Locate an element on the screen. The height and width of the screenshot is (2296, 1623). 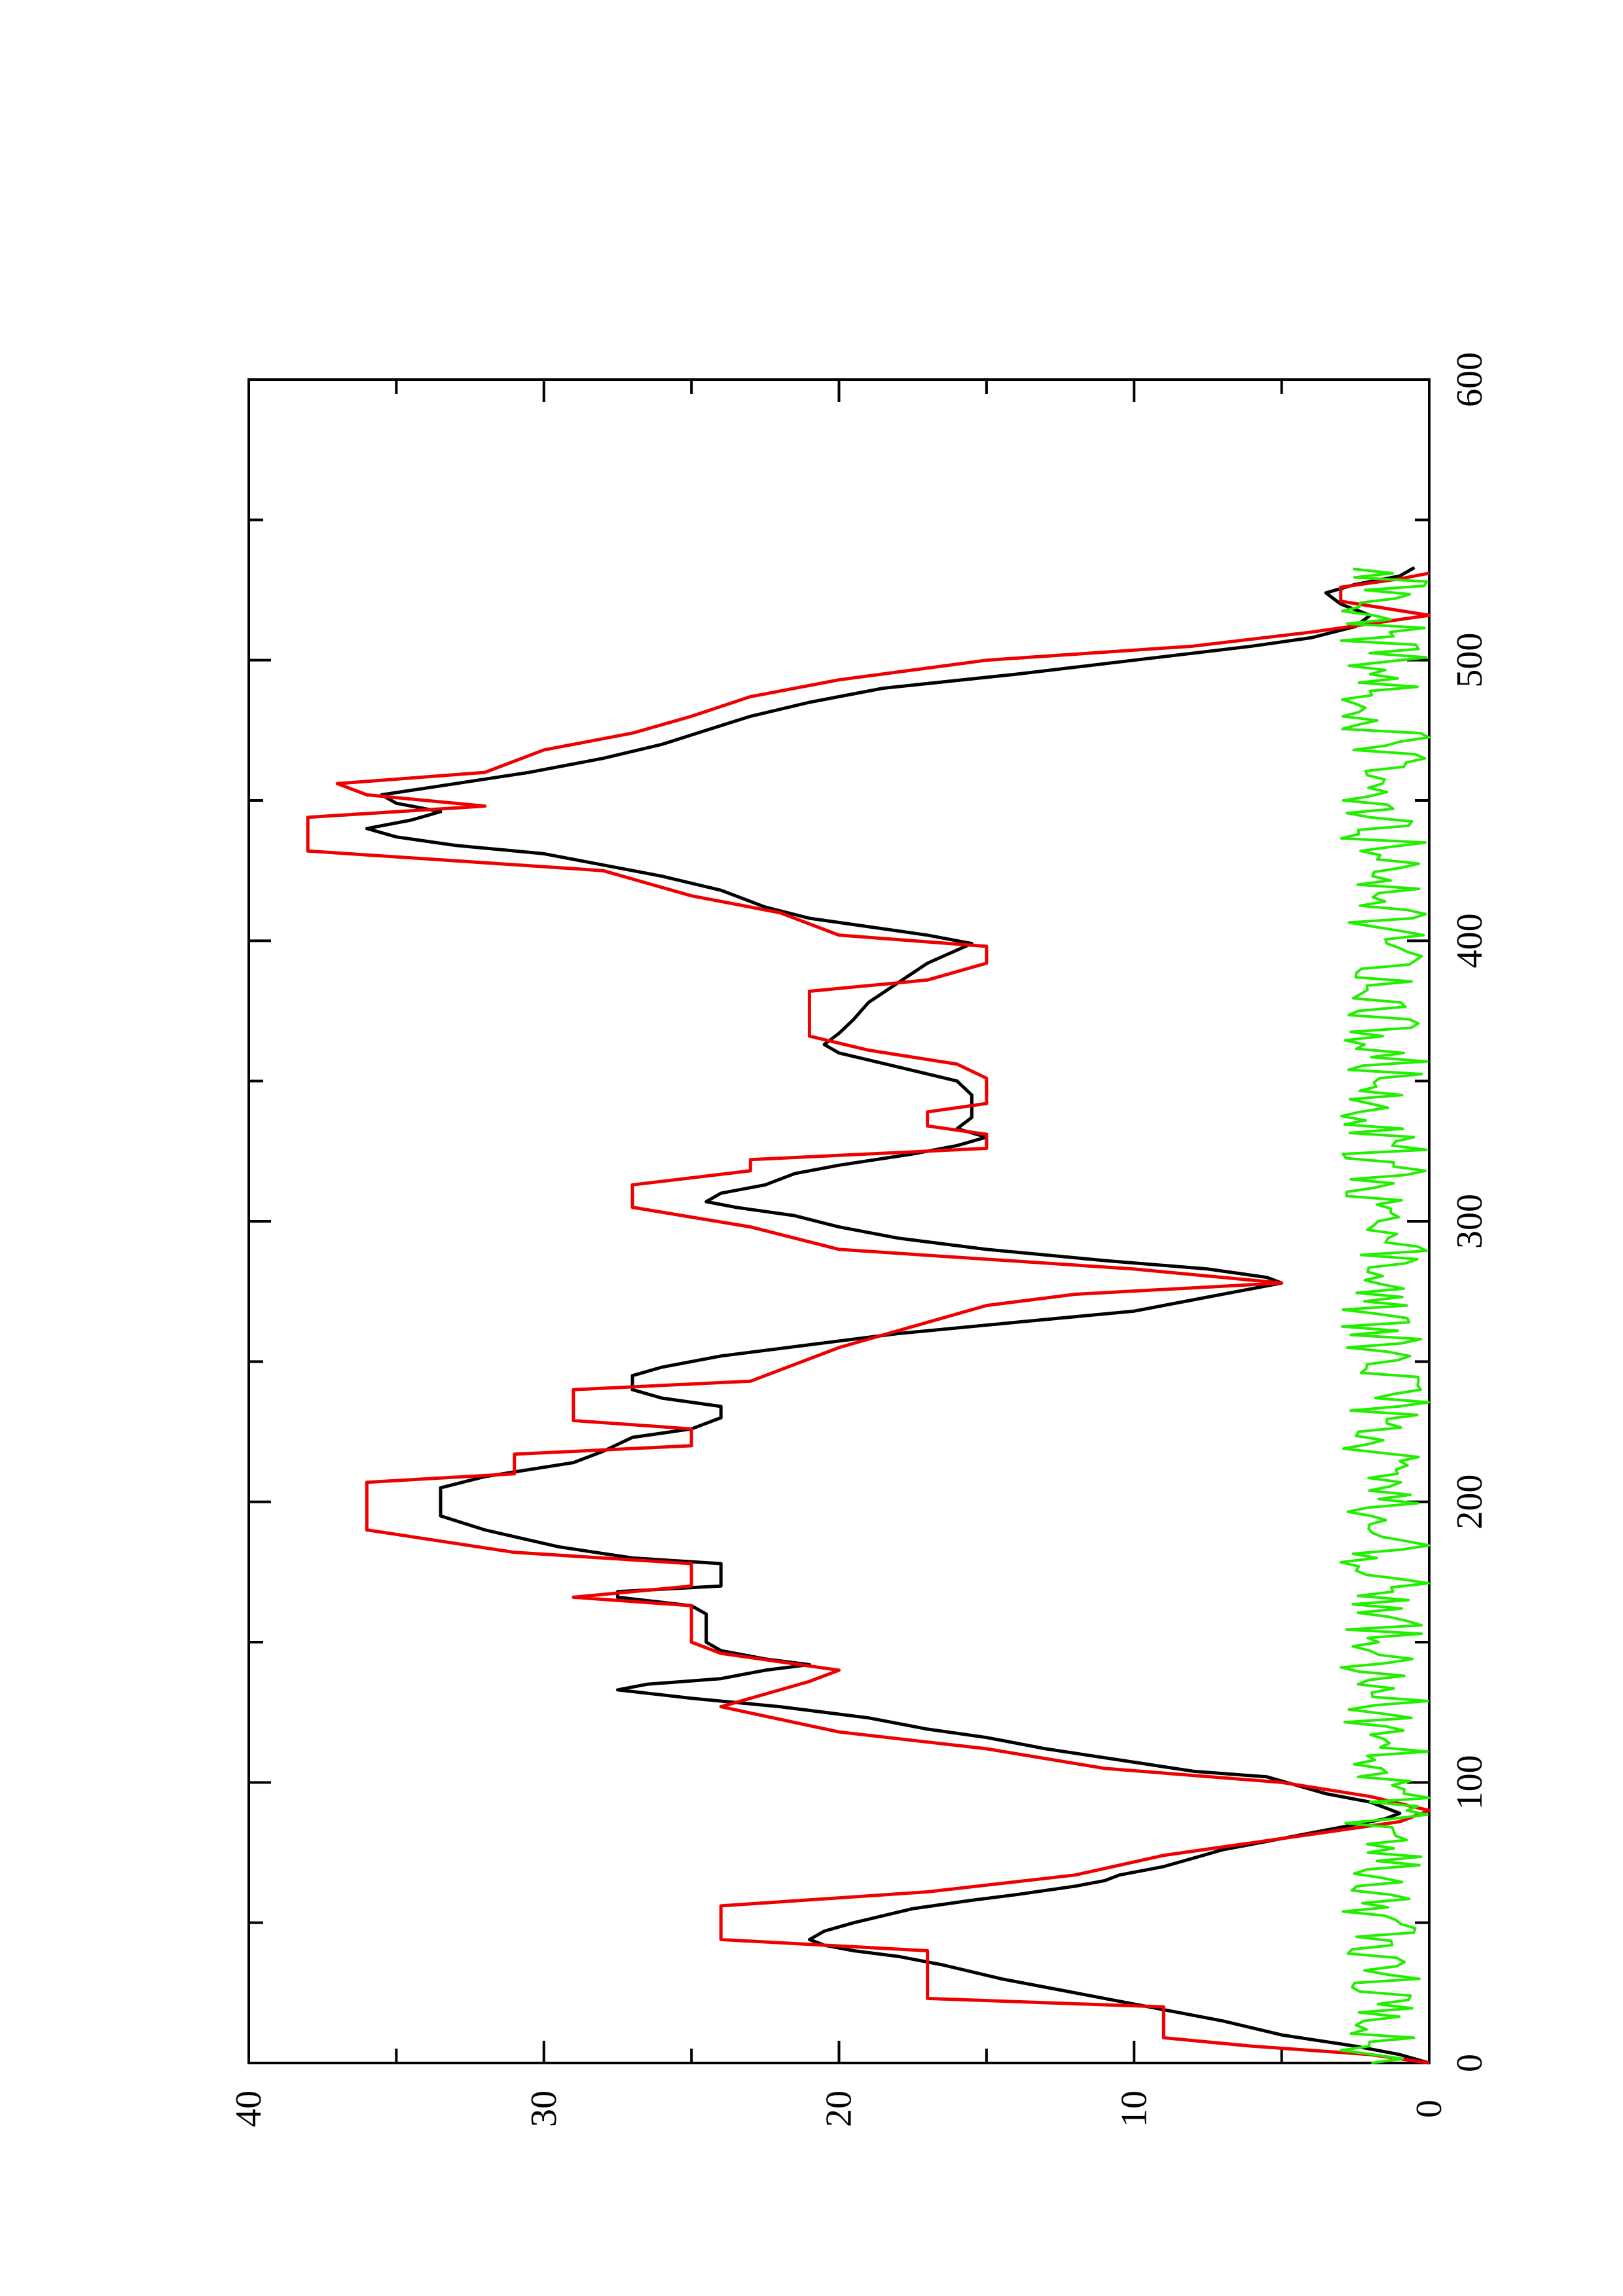
x-tick-label: 500 is located at coordinates (1470, 660).